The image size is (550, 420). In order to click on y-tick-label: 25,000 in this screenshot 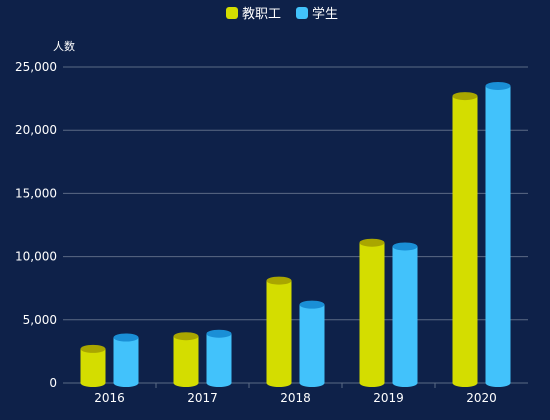, I will do `click(36, 67)`.